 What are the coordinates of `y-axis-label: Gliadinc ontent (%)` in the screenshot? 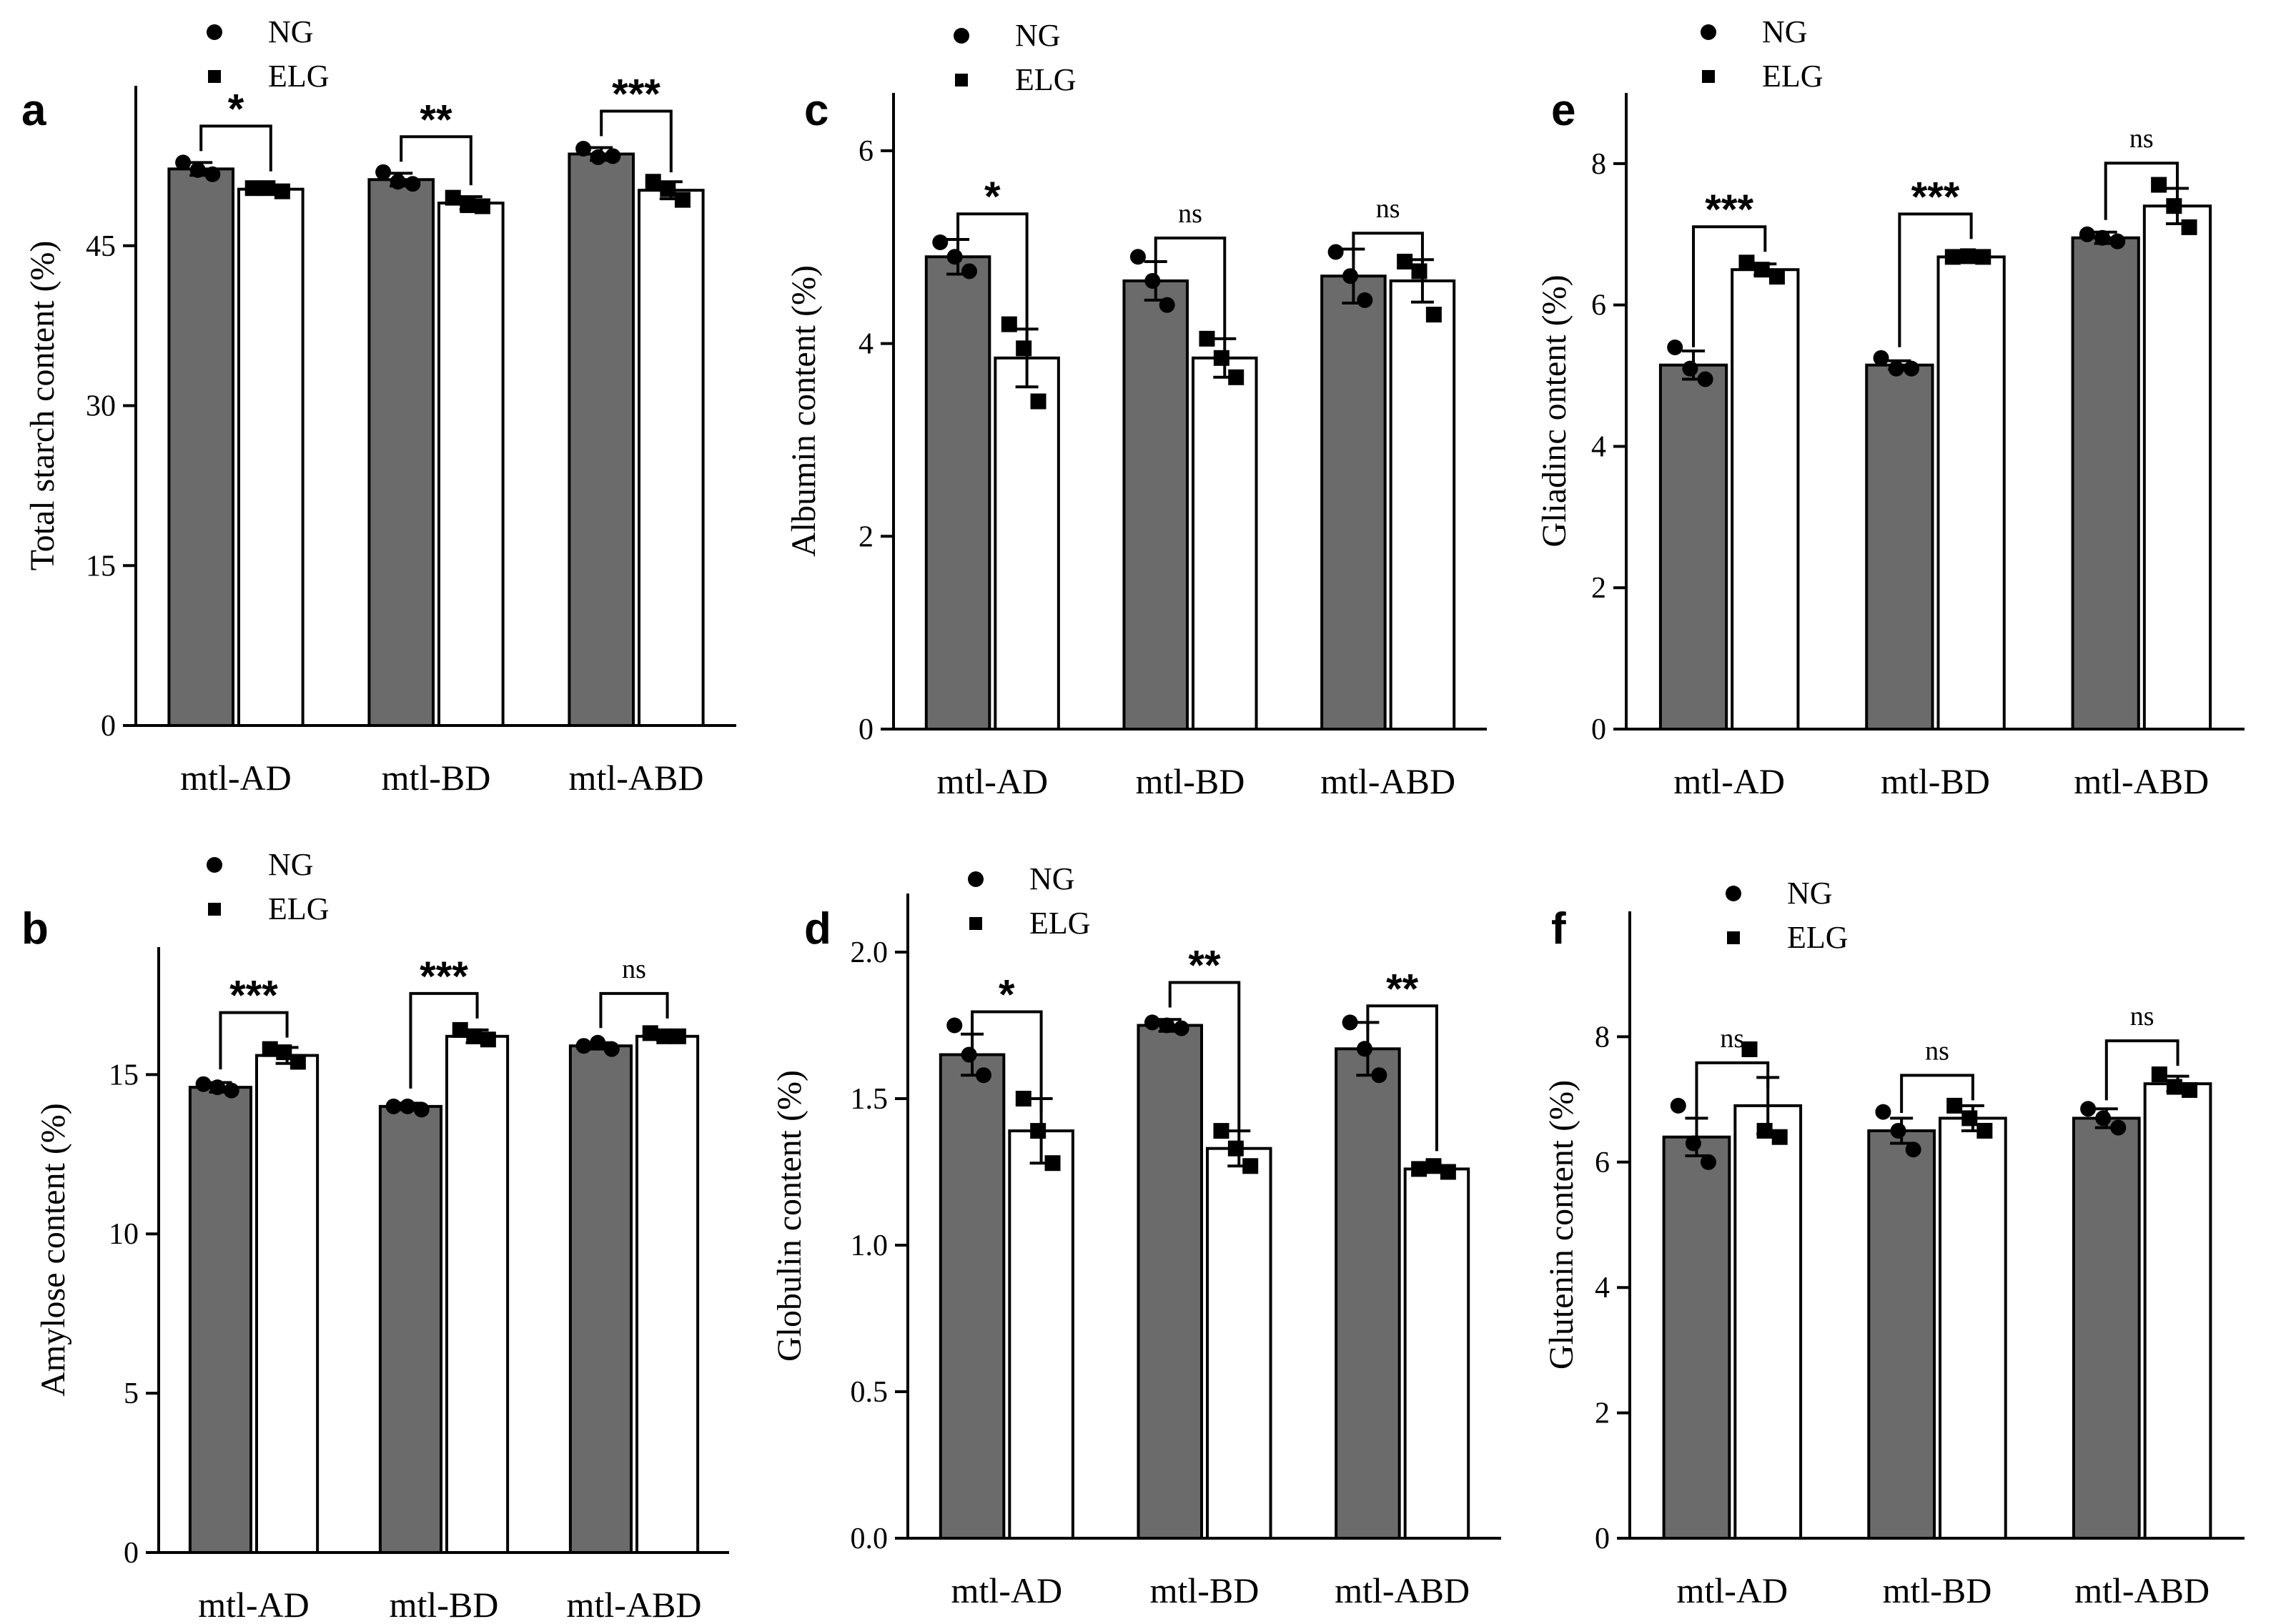 It's located at (1554, 411).